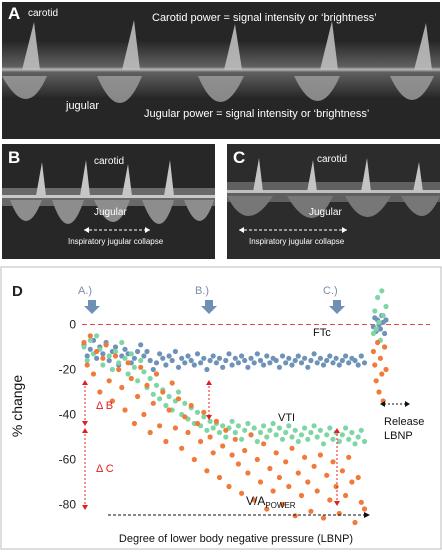  What do you see at coordinates (109, 161) in the screenshot?
I see `panel-b-carotid-label: carotid` at bounding box center [109, 161].